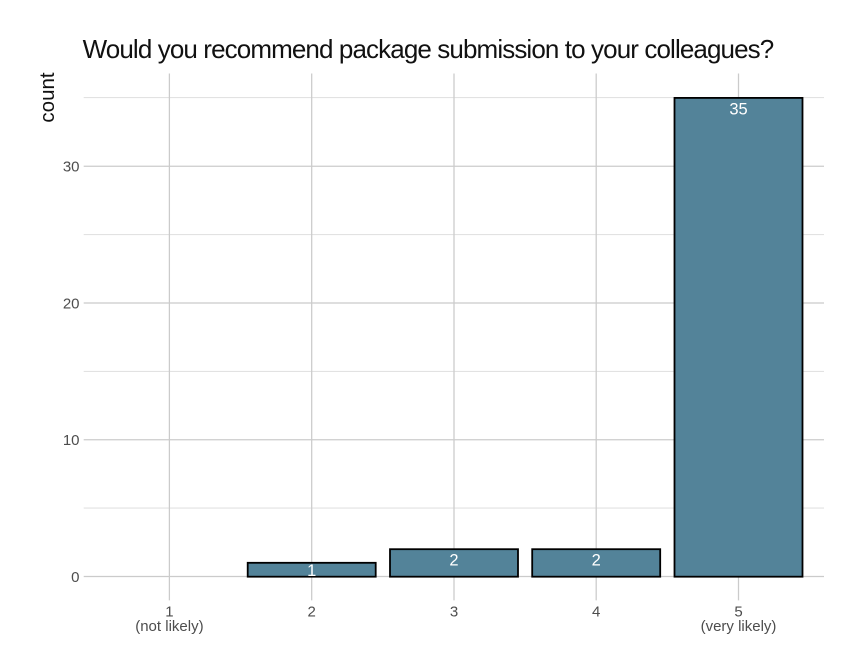 The image size is (864, 672). What do you see at coordinates (71, 440) in the screenshot?
I see `svg-text: 10` at bounding box center [71, 440].